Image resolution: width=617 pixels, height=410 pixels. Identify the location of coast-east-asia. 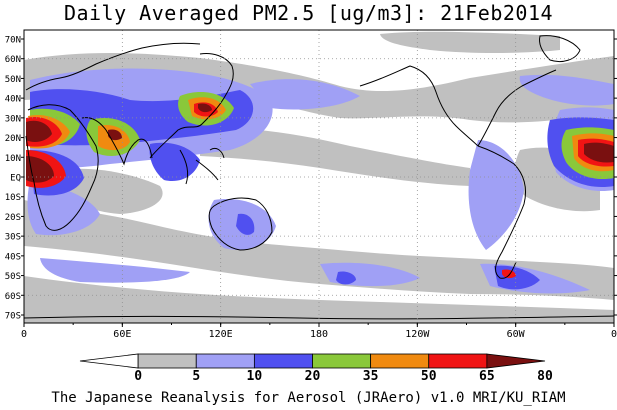
(191, 106).